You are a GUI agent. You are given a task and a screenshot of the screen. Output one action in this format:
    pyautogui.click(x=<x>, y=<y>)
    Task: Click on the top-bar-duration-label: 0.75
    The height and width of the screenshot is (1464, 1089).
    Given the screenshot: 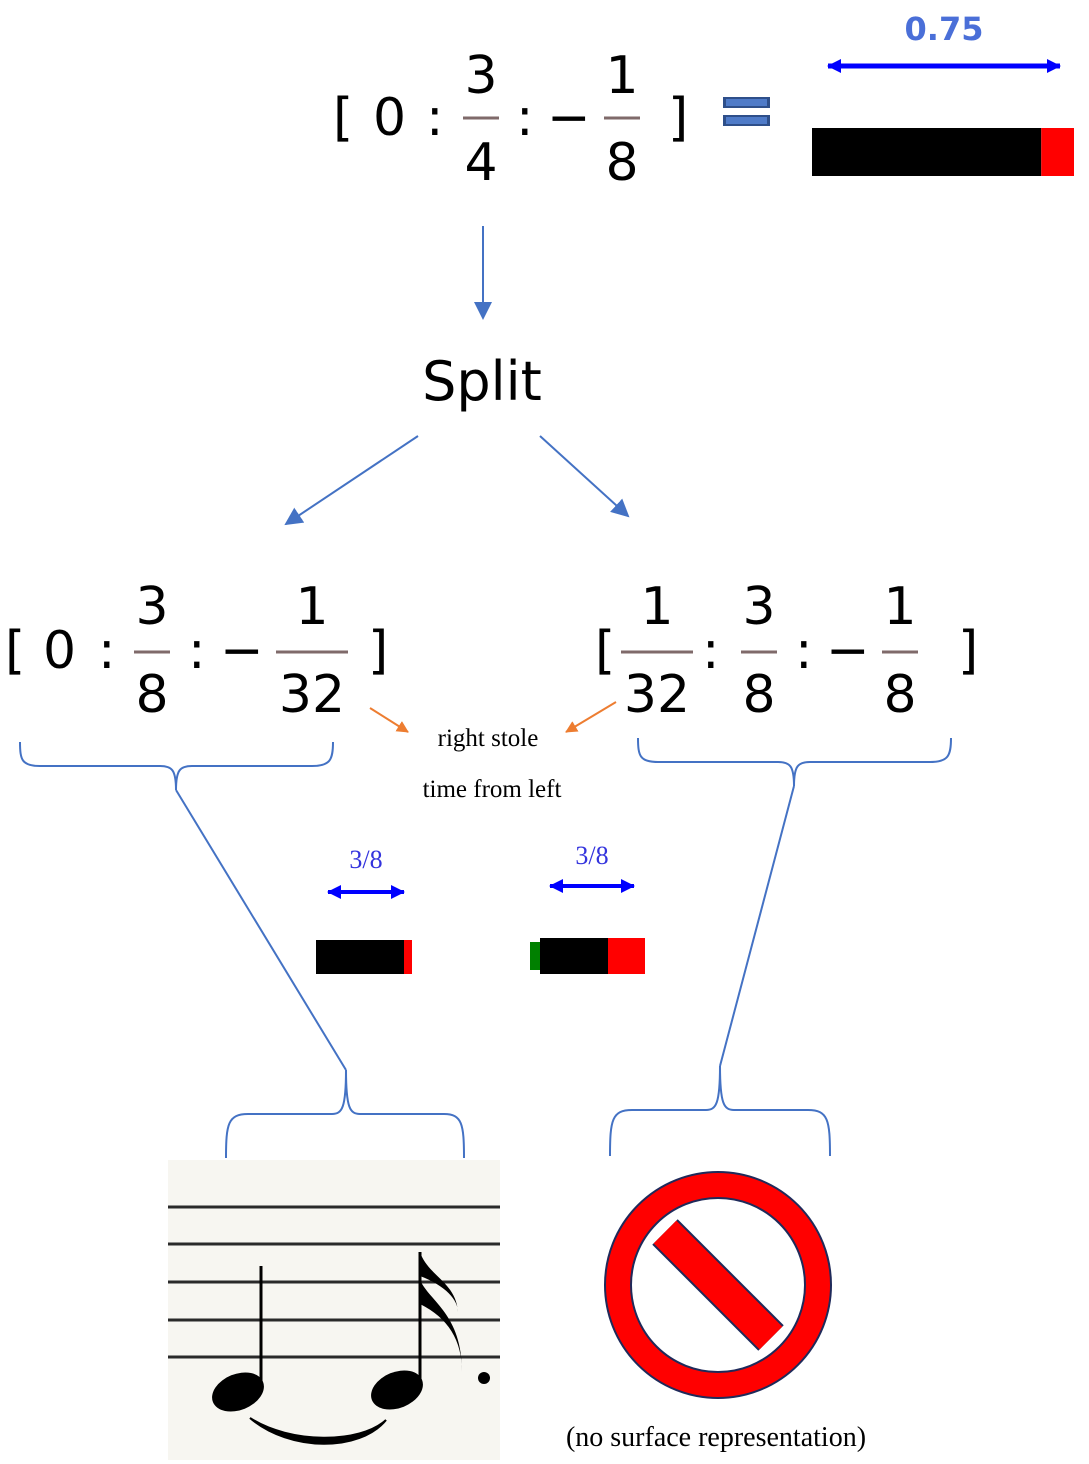 What is the action you would take?
    pyautogui.click(x=944, y=29)
    